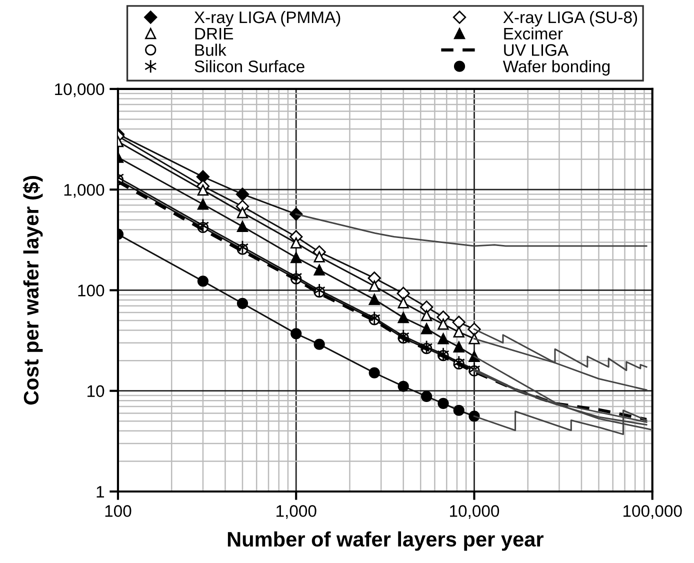 The image size is (694, 563). Describe the element at coordinates (79, 90) in the screenshot. I see `y-tick-label: 10,000` at that location.